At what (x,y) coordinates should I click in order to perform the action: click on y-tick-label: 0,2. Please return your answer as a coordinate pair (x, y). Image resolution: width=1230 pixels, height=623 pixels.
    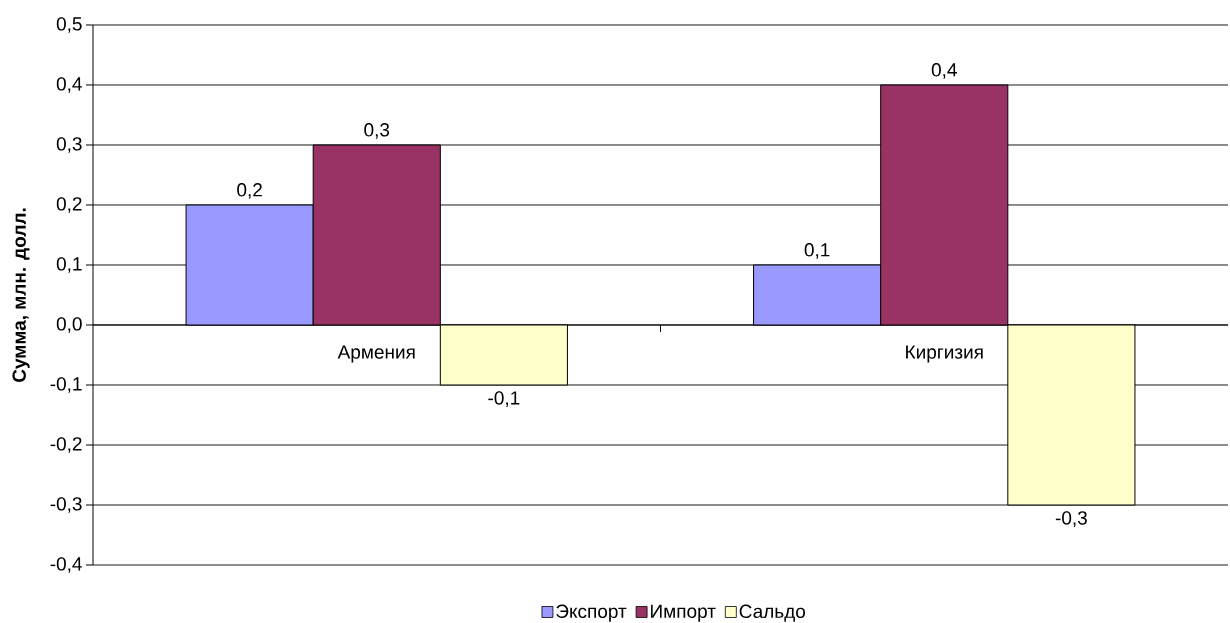
    Looking at the image, I should click on (69, 205).